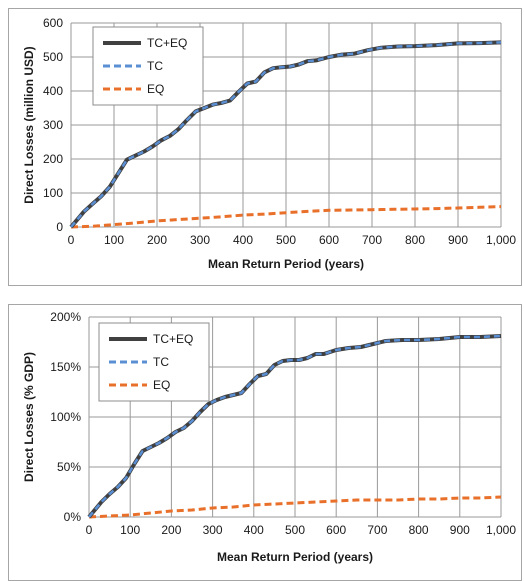 The width and height of the screenshot is (524, 581). I want to click on y-tick-label: 400, so click(53, 91).